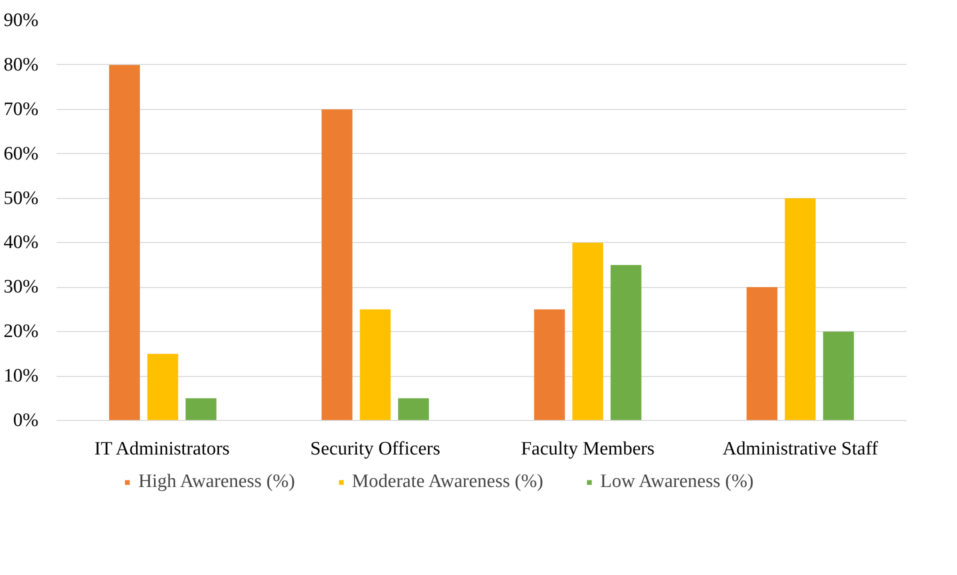  Describe the element at coordinates (21, 287) in the screenshot. I see `y-tick-label: 30%` at that location.